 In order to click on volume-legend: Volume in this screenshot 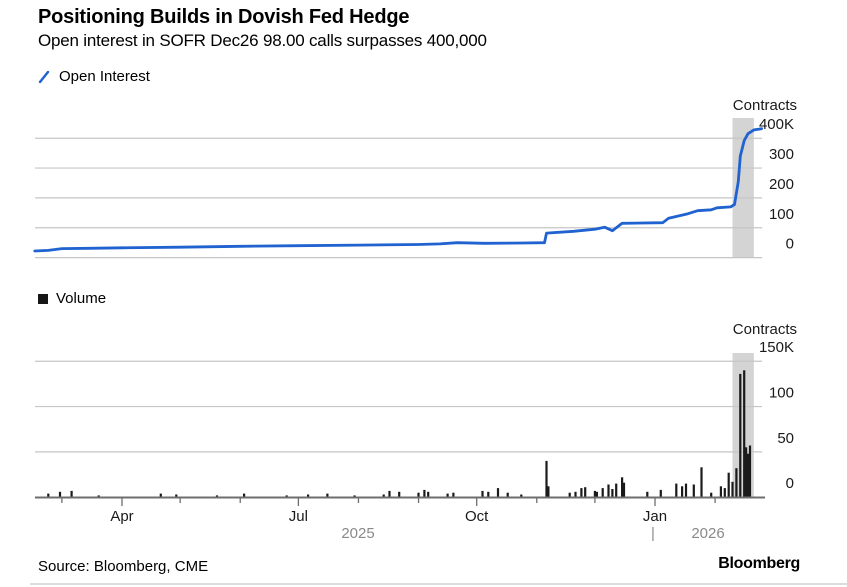, I will do `click(72, 298)`.